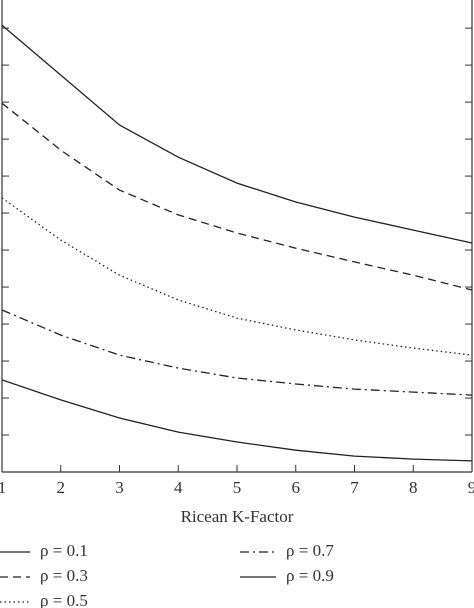 The height and width of the screenshot is (608, 474). Describe the element at coordinates (119, 487) in the screenshot. I see `x-tick-label: 3` at that location.